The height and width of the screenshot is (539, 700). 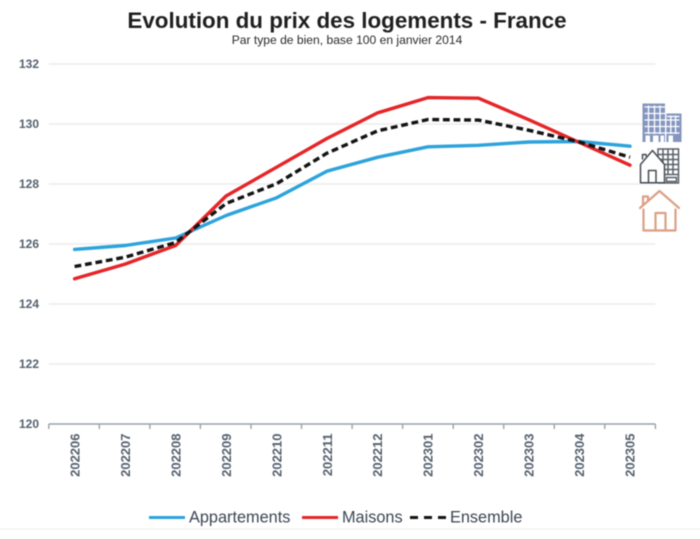 What do you see at coordinates (29, 304) in the screenshot?
I see `svg-text: 124` at bounding box center [29, 304].